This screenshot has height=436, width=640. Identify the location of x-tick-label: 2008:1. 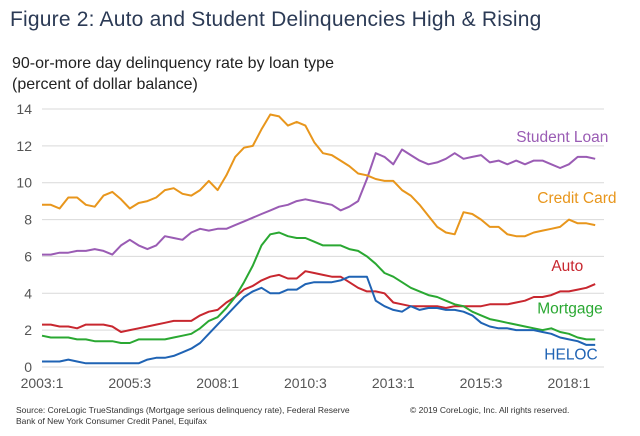
(217, 383).